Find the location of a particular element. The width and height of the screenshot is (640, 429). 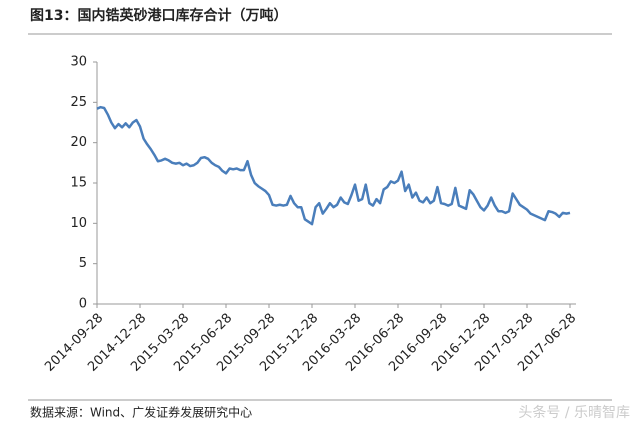

watermark: 头条号 / 乐晴智库 is located at coordinates (574, 412).